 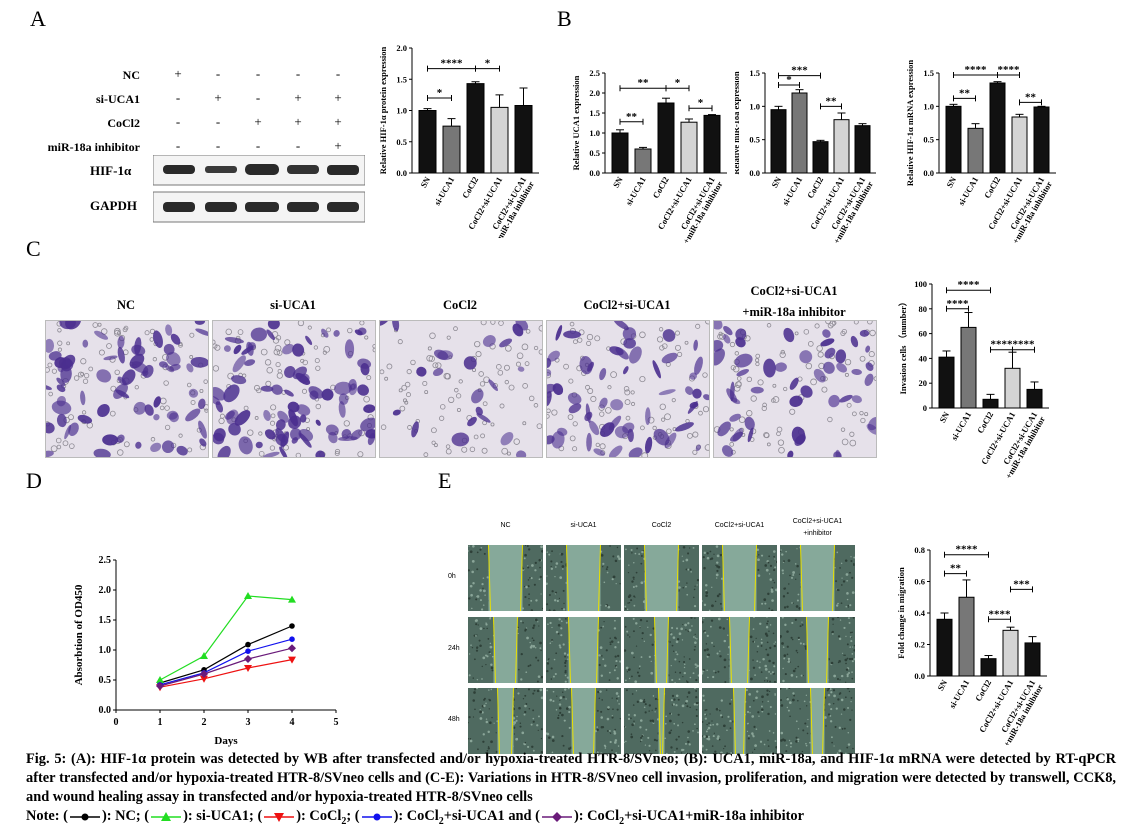 What do you see at coordinates (923, 358) in the screenshot?
I see `y-tick-label: 40` at bounding box center [923, 358].